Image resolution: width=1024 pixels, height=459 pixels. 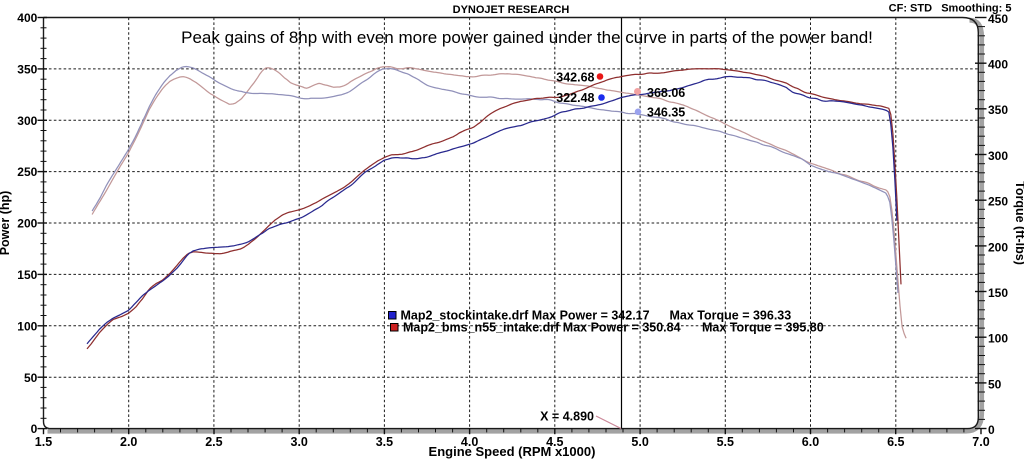 What do you see at coordinates (567, 417) in the screenshot?
I see `svg-text: X = 4.890` at bounding box center [567, 417].